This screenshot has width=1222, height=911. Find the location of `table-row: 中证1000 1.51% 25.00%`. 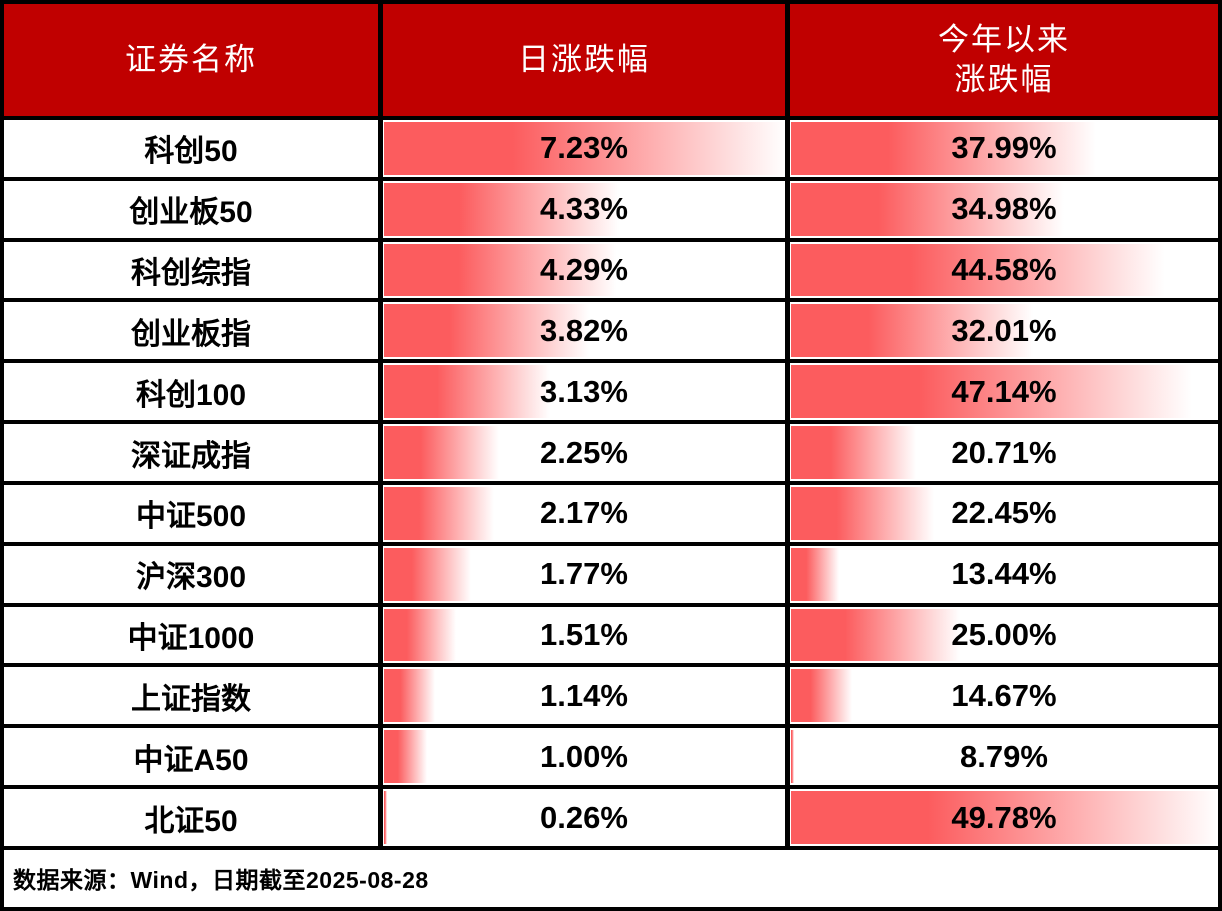

table-row: 中证1000 1.51% 25.00% is located at coordinates (611, 633).